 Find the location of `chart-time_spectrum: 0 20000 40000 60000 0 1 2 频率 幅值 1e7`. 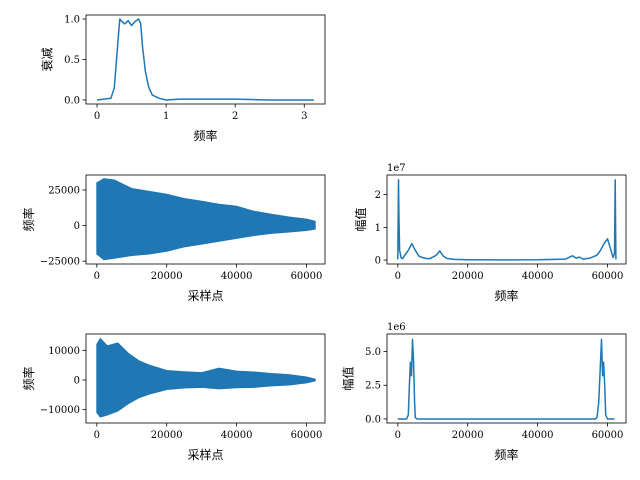

chart-time_spectrum: 0 20000 40000 60000 0 1 2 频率 幅值 1e7 is located at coordinates (490, 233).